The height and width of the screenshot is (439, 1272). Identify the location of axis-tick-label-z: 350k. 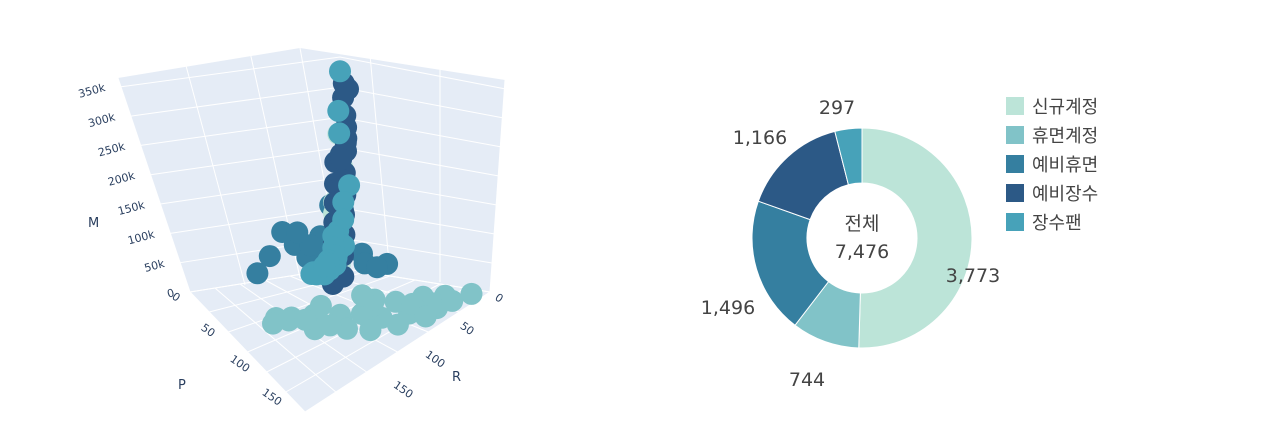
(92, 91).